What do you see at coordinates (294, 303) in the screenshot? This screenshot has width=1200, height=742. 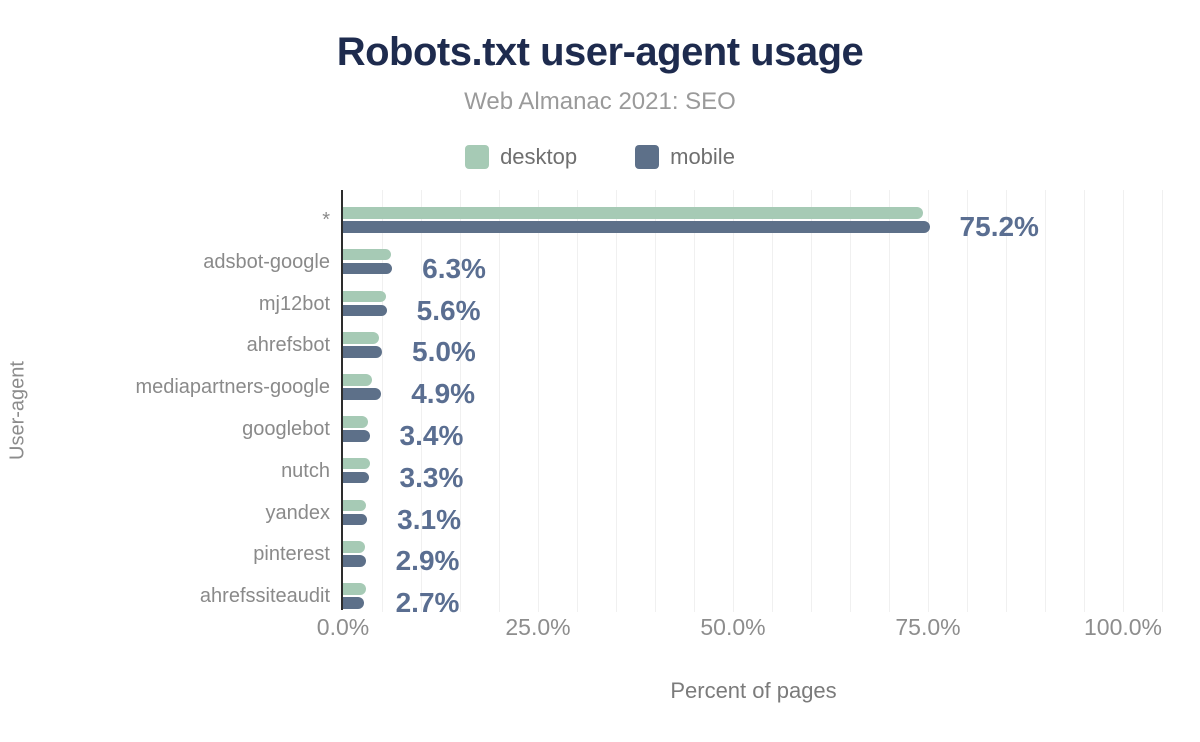 I see `y-axis-category-label: mj12bot` at bounding box center [294, 303].